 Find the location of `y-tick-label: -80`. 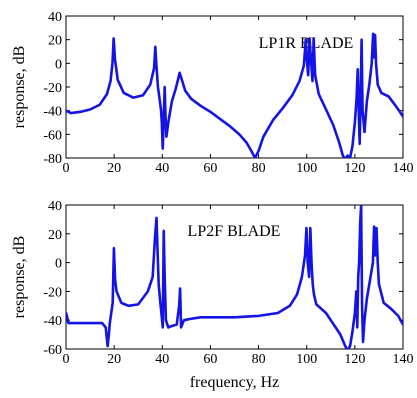

y-tick-label: -80 is located at coordinates (52, 159).